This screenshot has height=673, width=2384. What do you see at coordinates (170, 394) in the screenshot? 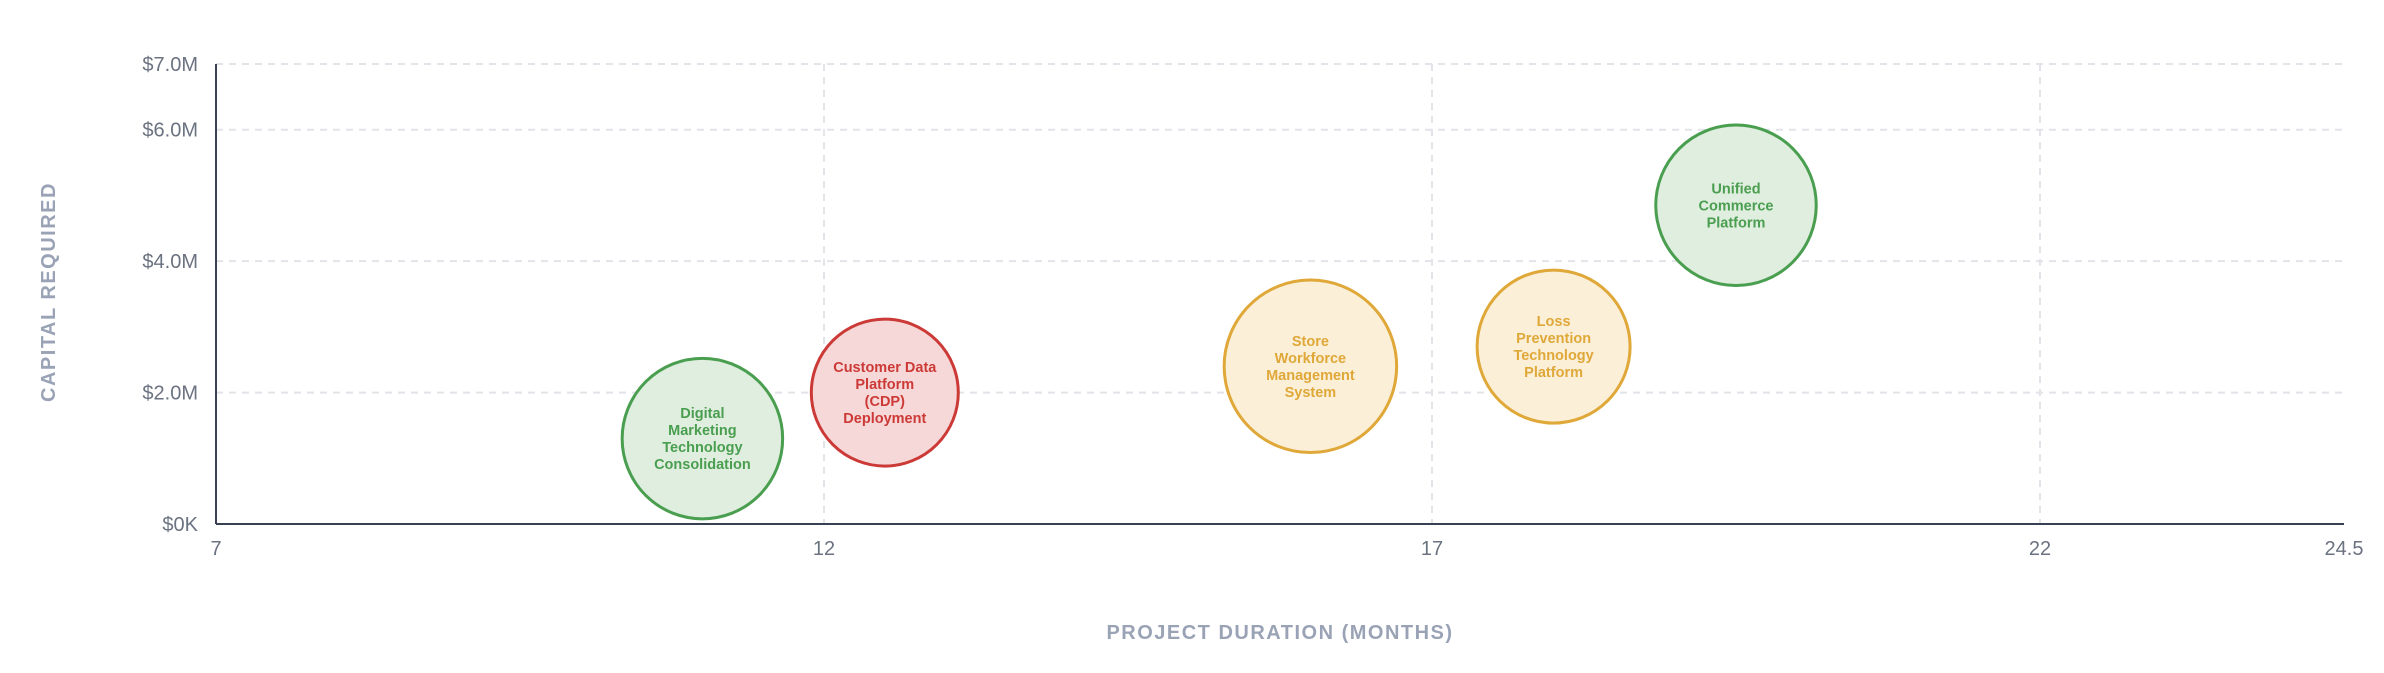
I see `y-tick-label: $2.0M` at bounding box center [170, 394].